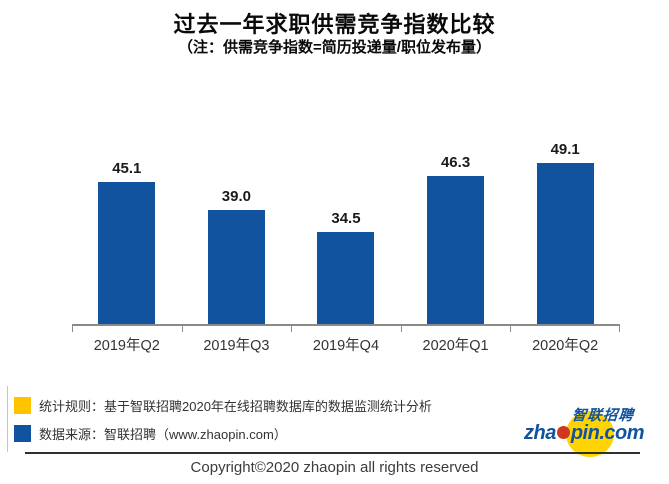  What do you see at coordinates (236, 196) in the screenshot?
I see `bar-value-label: 39.0` at bounding box center [236, 196].